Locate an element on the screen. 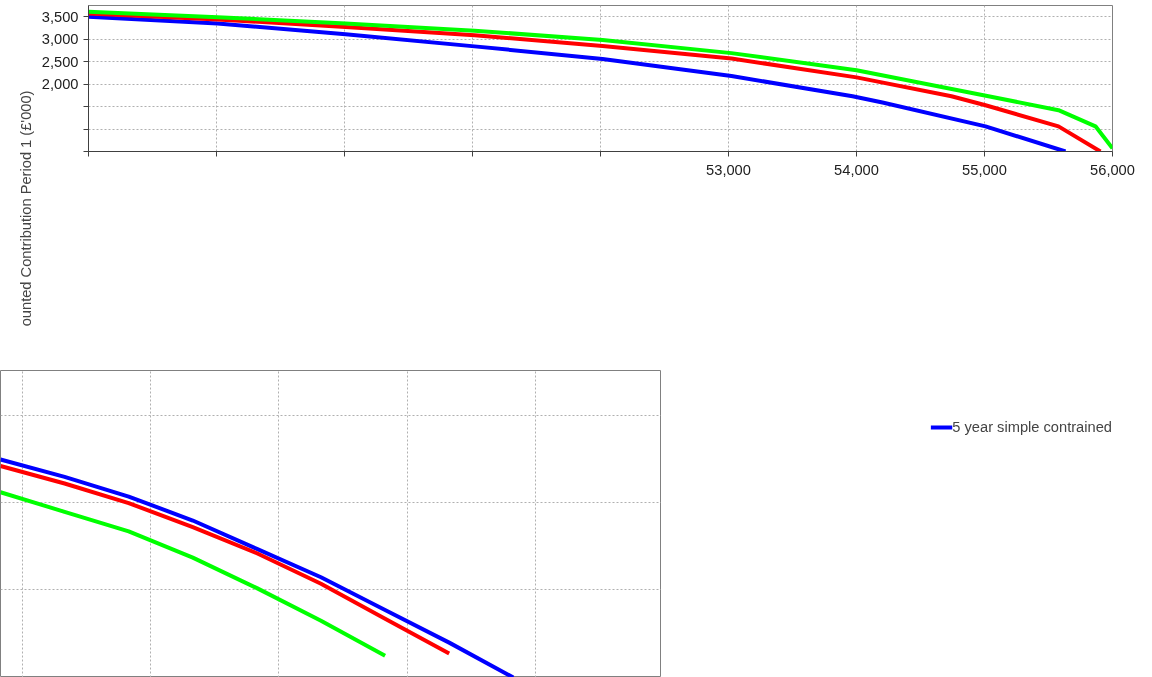 The image size is (1152, 677). legend-label: 5 year simple contrained is located at coordinates (1032, 427).